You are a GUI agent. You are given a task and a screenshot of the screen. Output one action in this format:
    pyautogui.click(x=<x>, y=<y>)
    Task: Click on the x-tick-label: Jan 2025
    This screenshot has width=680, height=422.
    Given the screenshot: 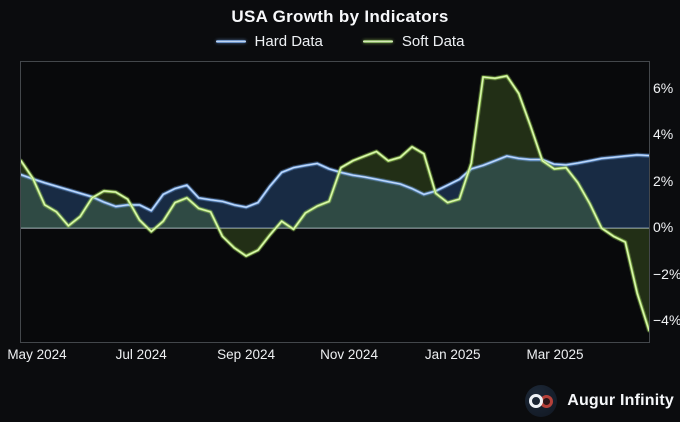 What is the action you would take?
    pyautogui.click(x=452, y=354)
    